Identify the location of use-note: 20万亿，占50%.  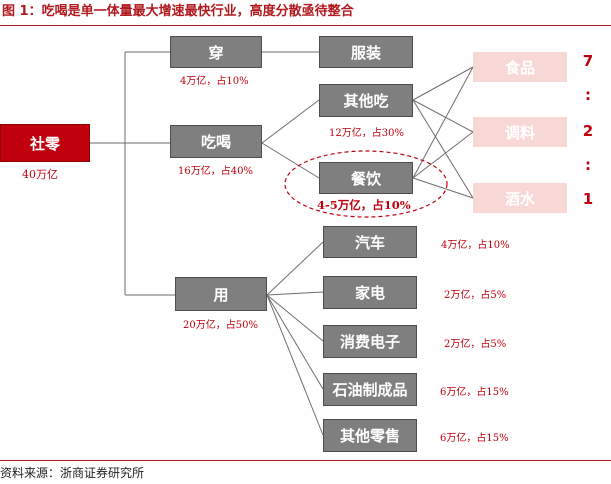
(220, 325).